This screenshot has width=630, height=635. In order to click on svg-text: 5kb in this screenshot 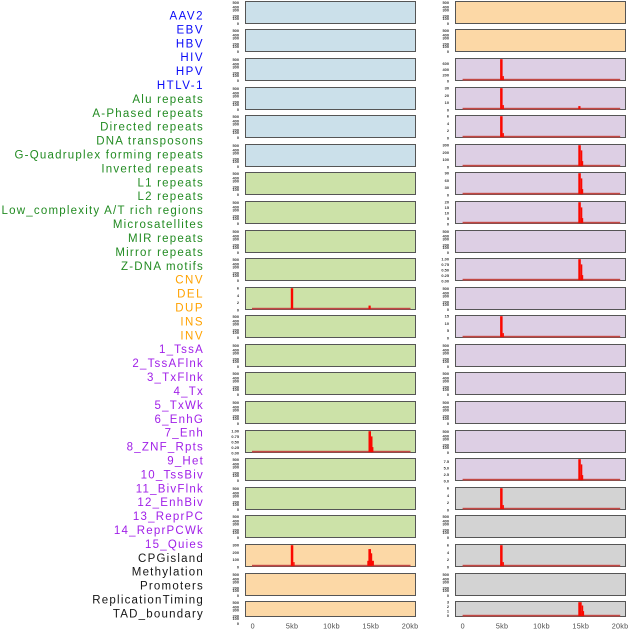, I will do `click(292, 625)`.